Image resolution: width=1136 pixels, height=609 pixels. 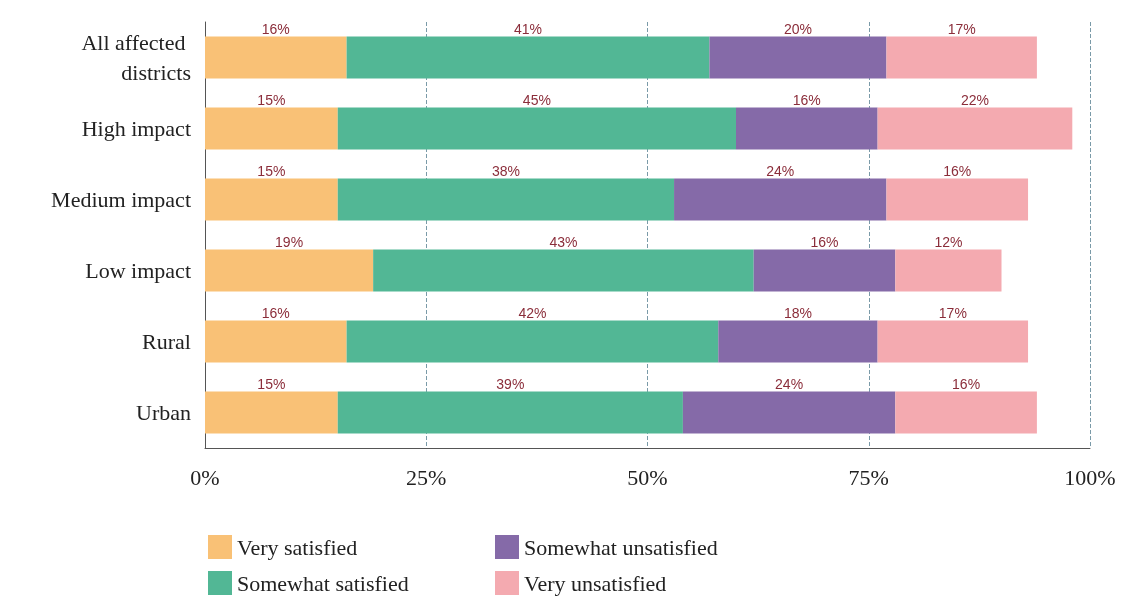 I want to click on y-tick-label: All affected districts, so click(x=136, y=57).